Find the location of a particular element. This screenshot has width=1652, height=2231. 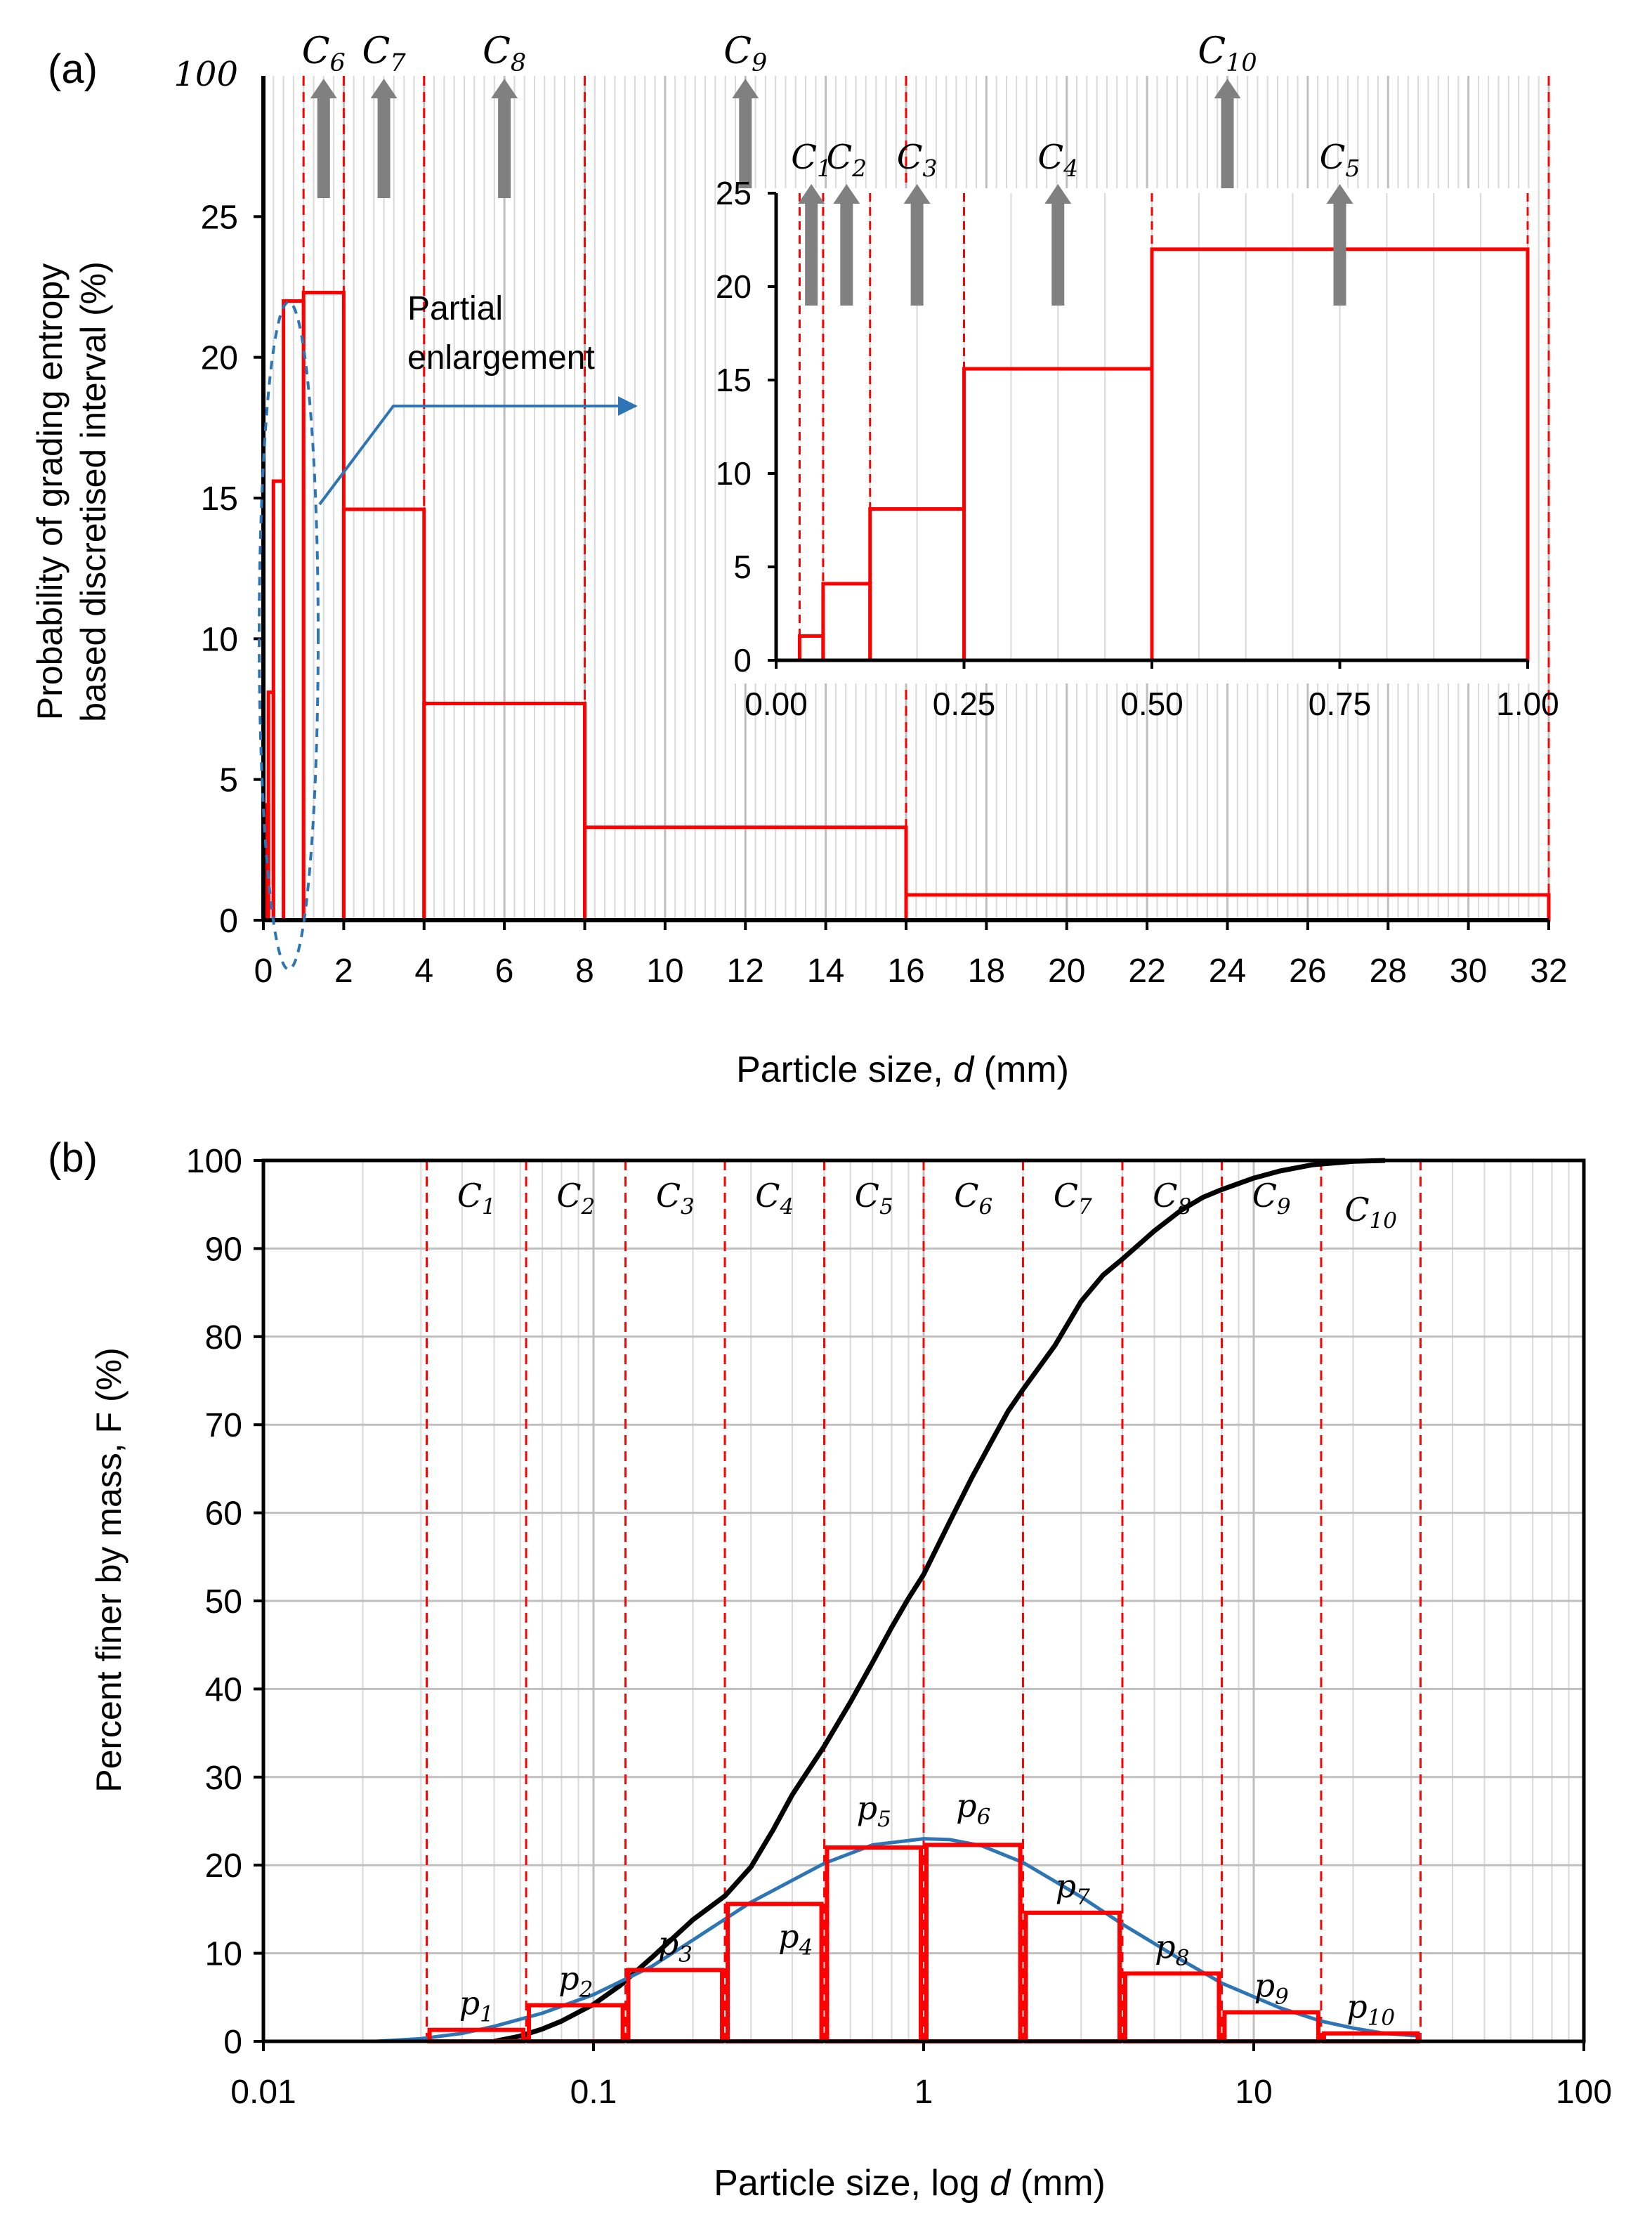

annotation-line-1: Partial is located at coordinates (455, 308).